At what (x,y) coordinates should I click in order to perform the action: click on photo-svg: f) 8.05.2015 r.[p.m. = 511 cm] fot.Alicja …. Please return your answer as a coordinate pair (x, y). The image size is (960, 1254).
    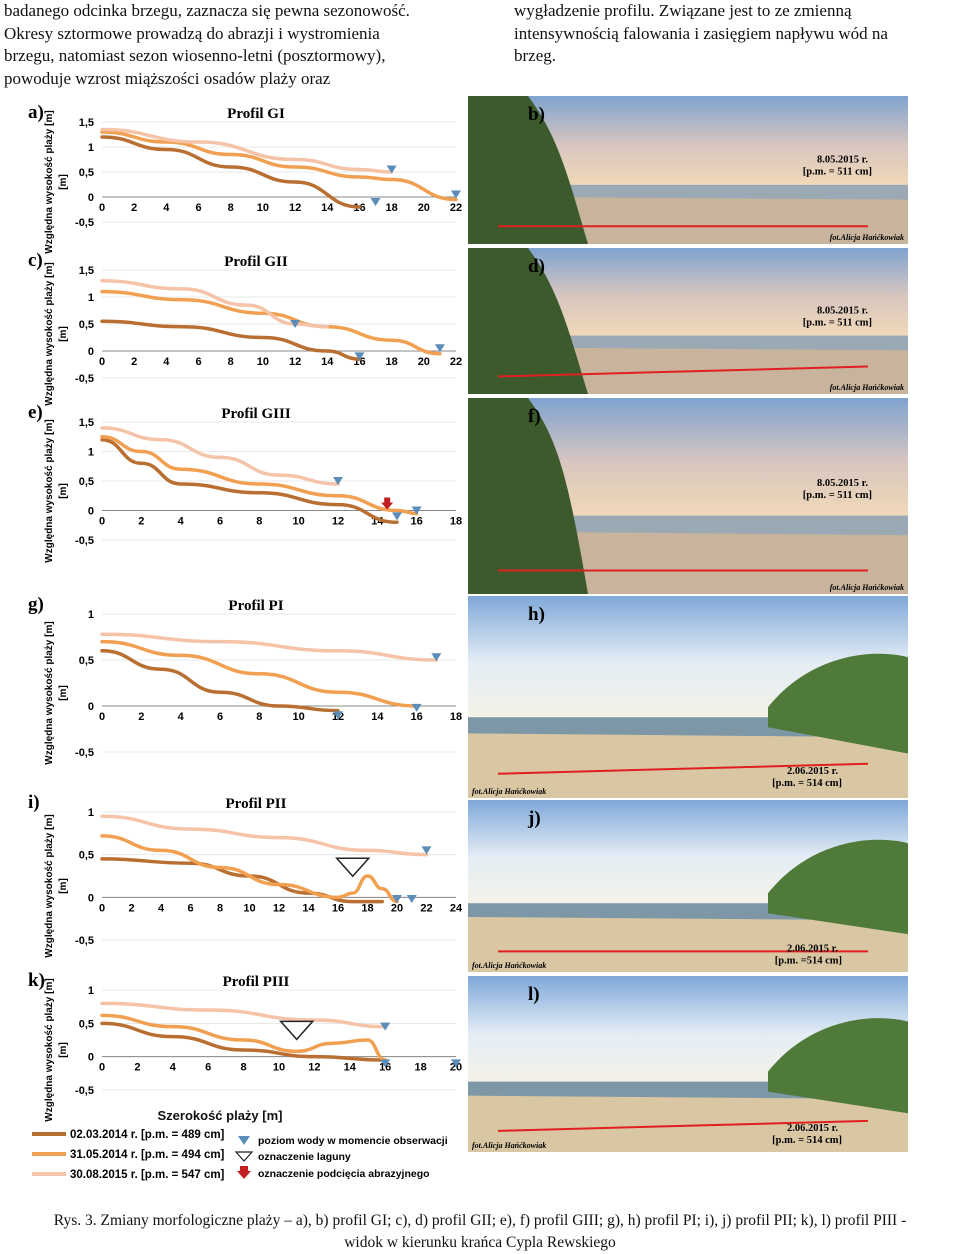
    Looking at the image, I should click on (688, 496).